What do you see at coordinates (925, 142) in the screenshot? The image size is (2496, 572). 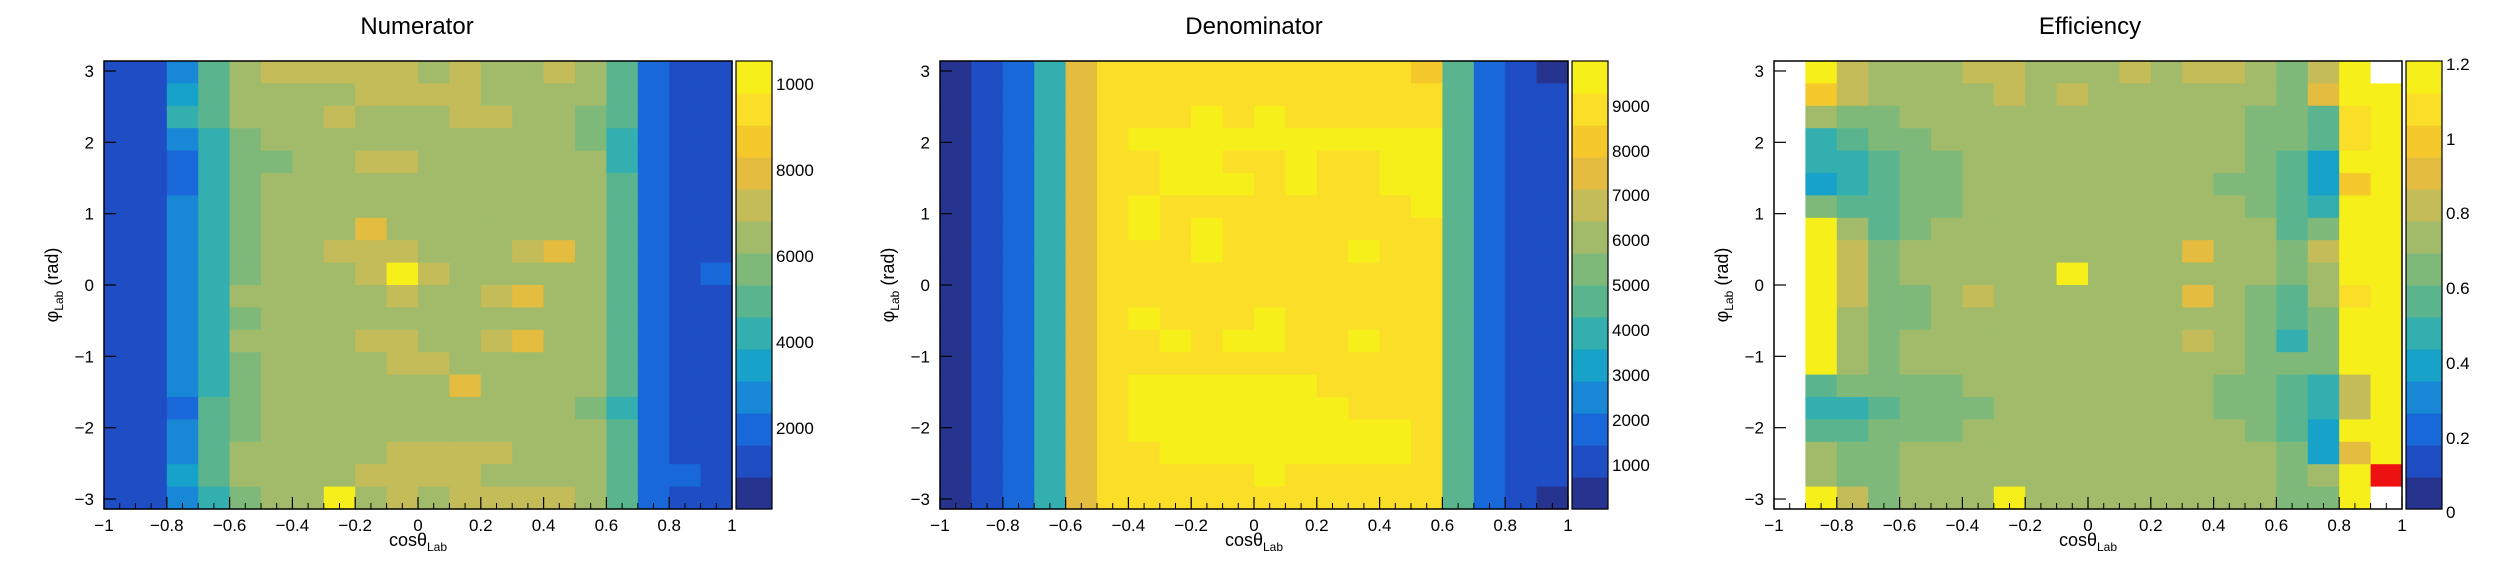 I see `y-tick-label: 2` at bounding box center [925, 142].